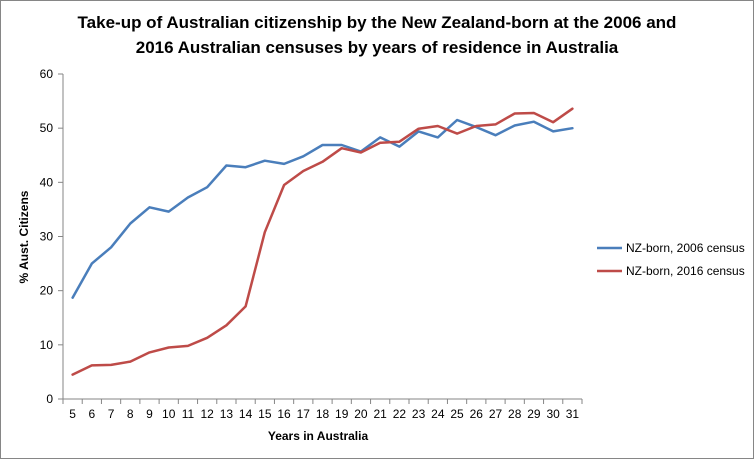  I want to click on x-tick-label: 7, so click(111, 414).